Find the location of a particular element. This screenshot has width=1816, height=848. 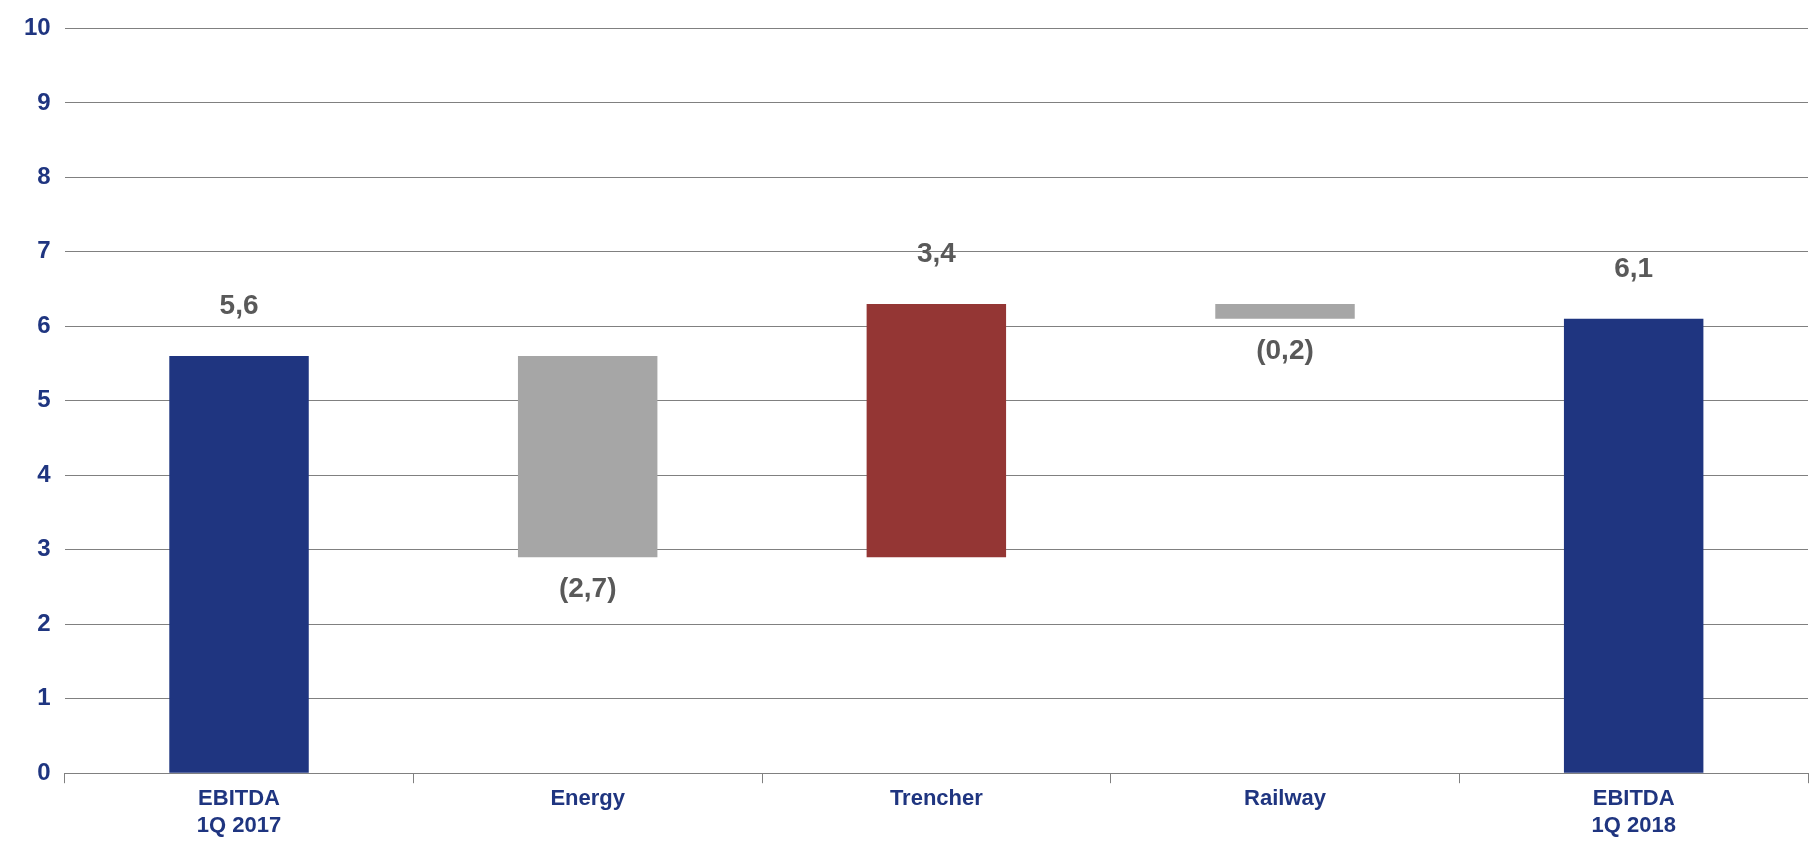

x-tick-label: Energy is located at coordinates (588, 798).